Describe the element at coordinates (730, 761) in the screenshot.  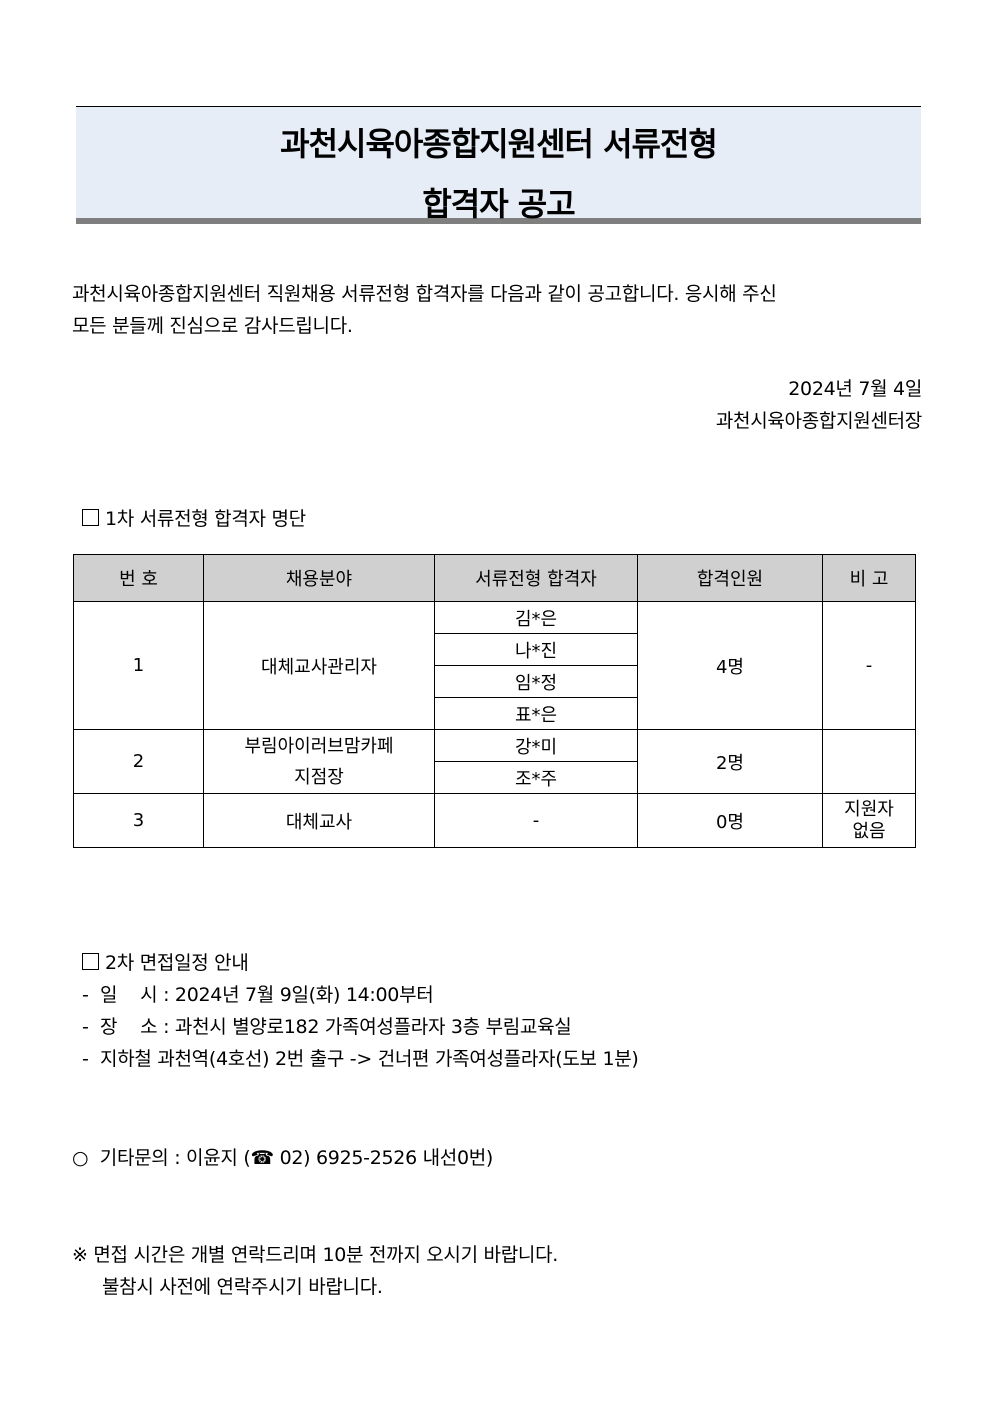
I see `row-count: 2명` at that location.